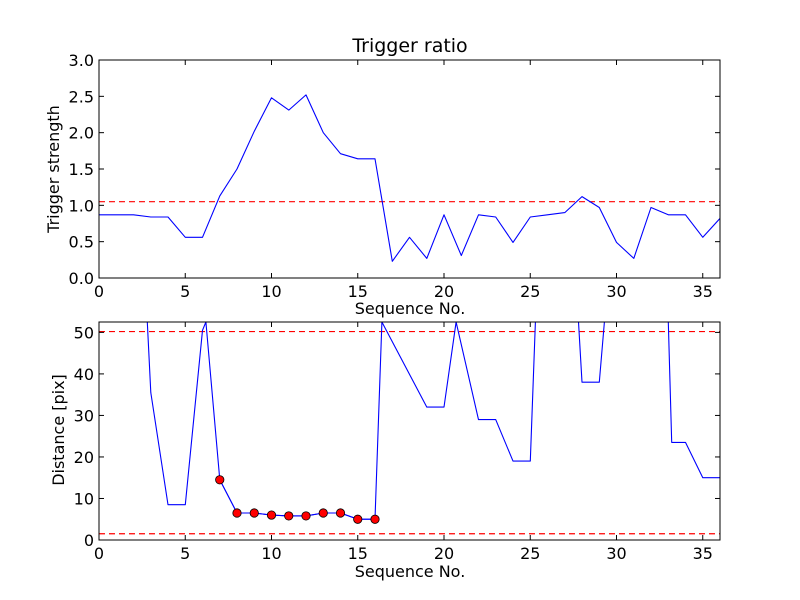 This screenshot has height=600, width=800. I want to click on y-tick-label: 50, so click(84, 332).